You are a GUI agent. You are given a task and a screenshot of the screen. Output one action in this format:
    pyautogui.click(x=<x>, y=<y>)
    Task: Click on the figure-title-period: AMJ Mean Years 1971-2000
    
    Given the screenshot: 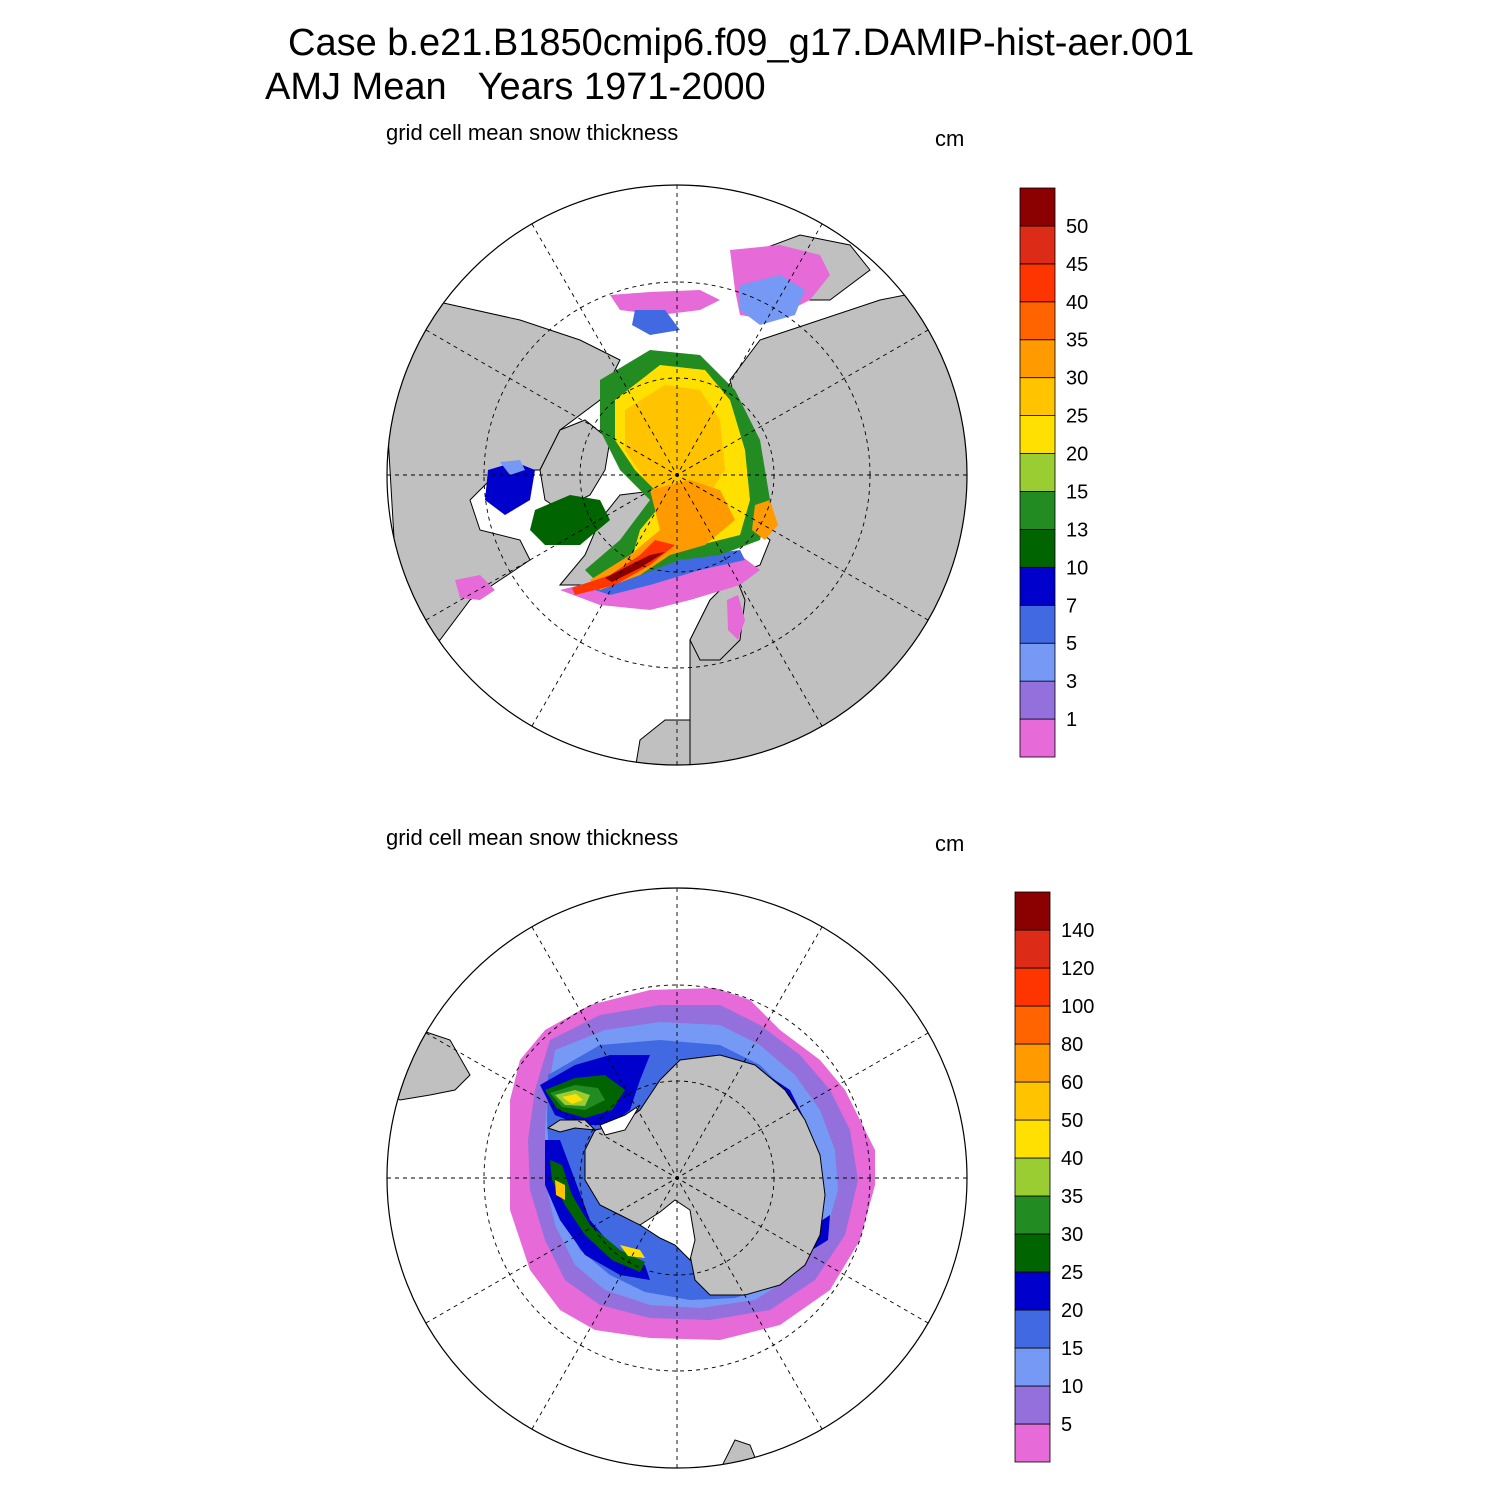 What is the action you would take?
    pyautogui.click(x=515, y=87)
    